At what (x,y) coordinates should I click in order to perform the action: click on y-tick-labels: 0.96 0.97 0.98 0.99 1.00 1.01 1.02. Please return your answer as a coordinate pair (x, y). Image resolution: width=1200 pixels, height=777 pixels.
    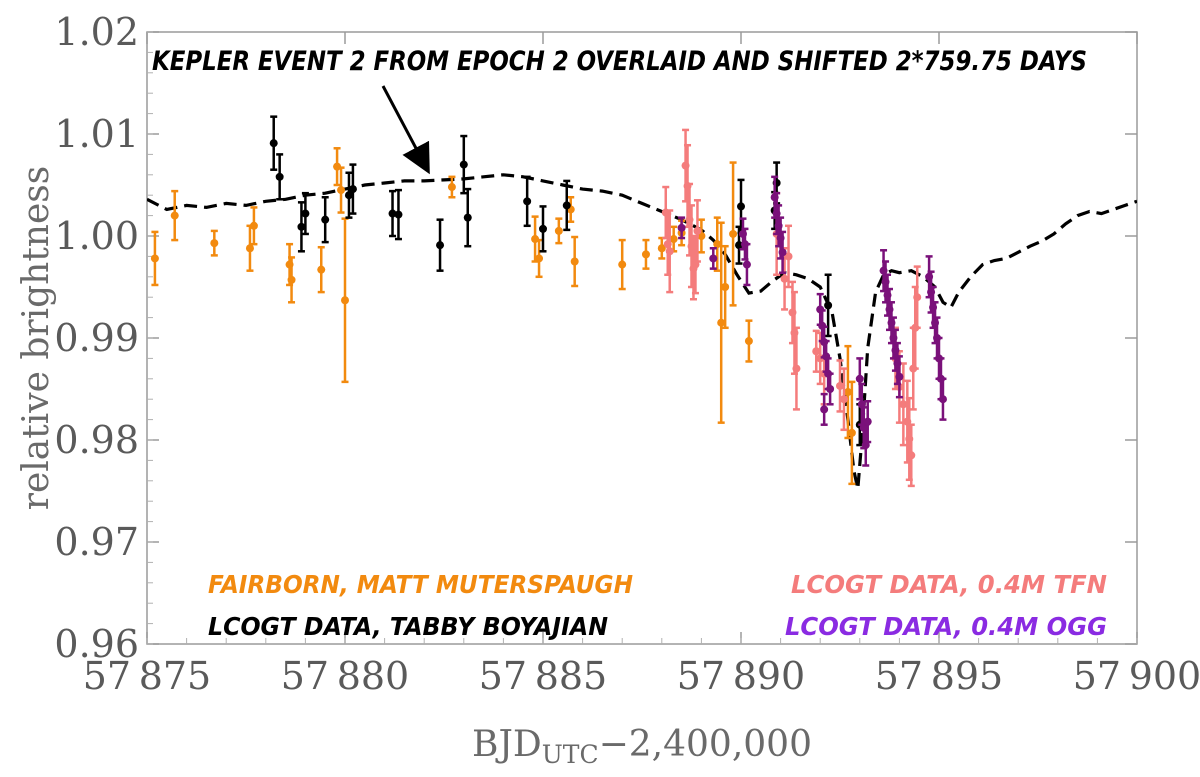
    Looking at the image, I should click on (96, 338).